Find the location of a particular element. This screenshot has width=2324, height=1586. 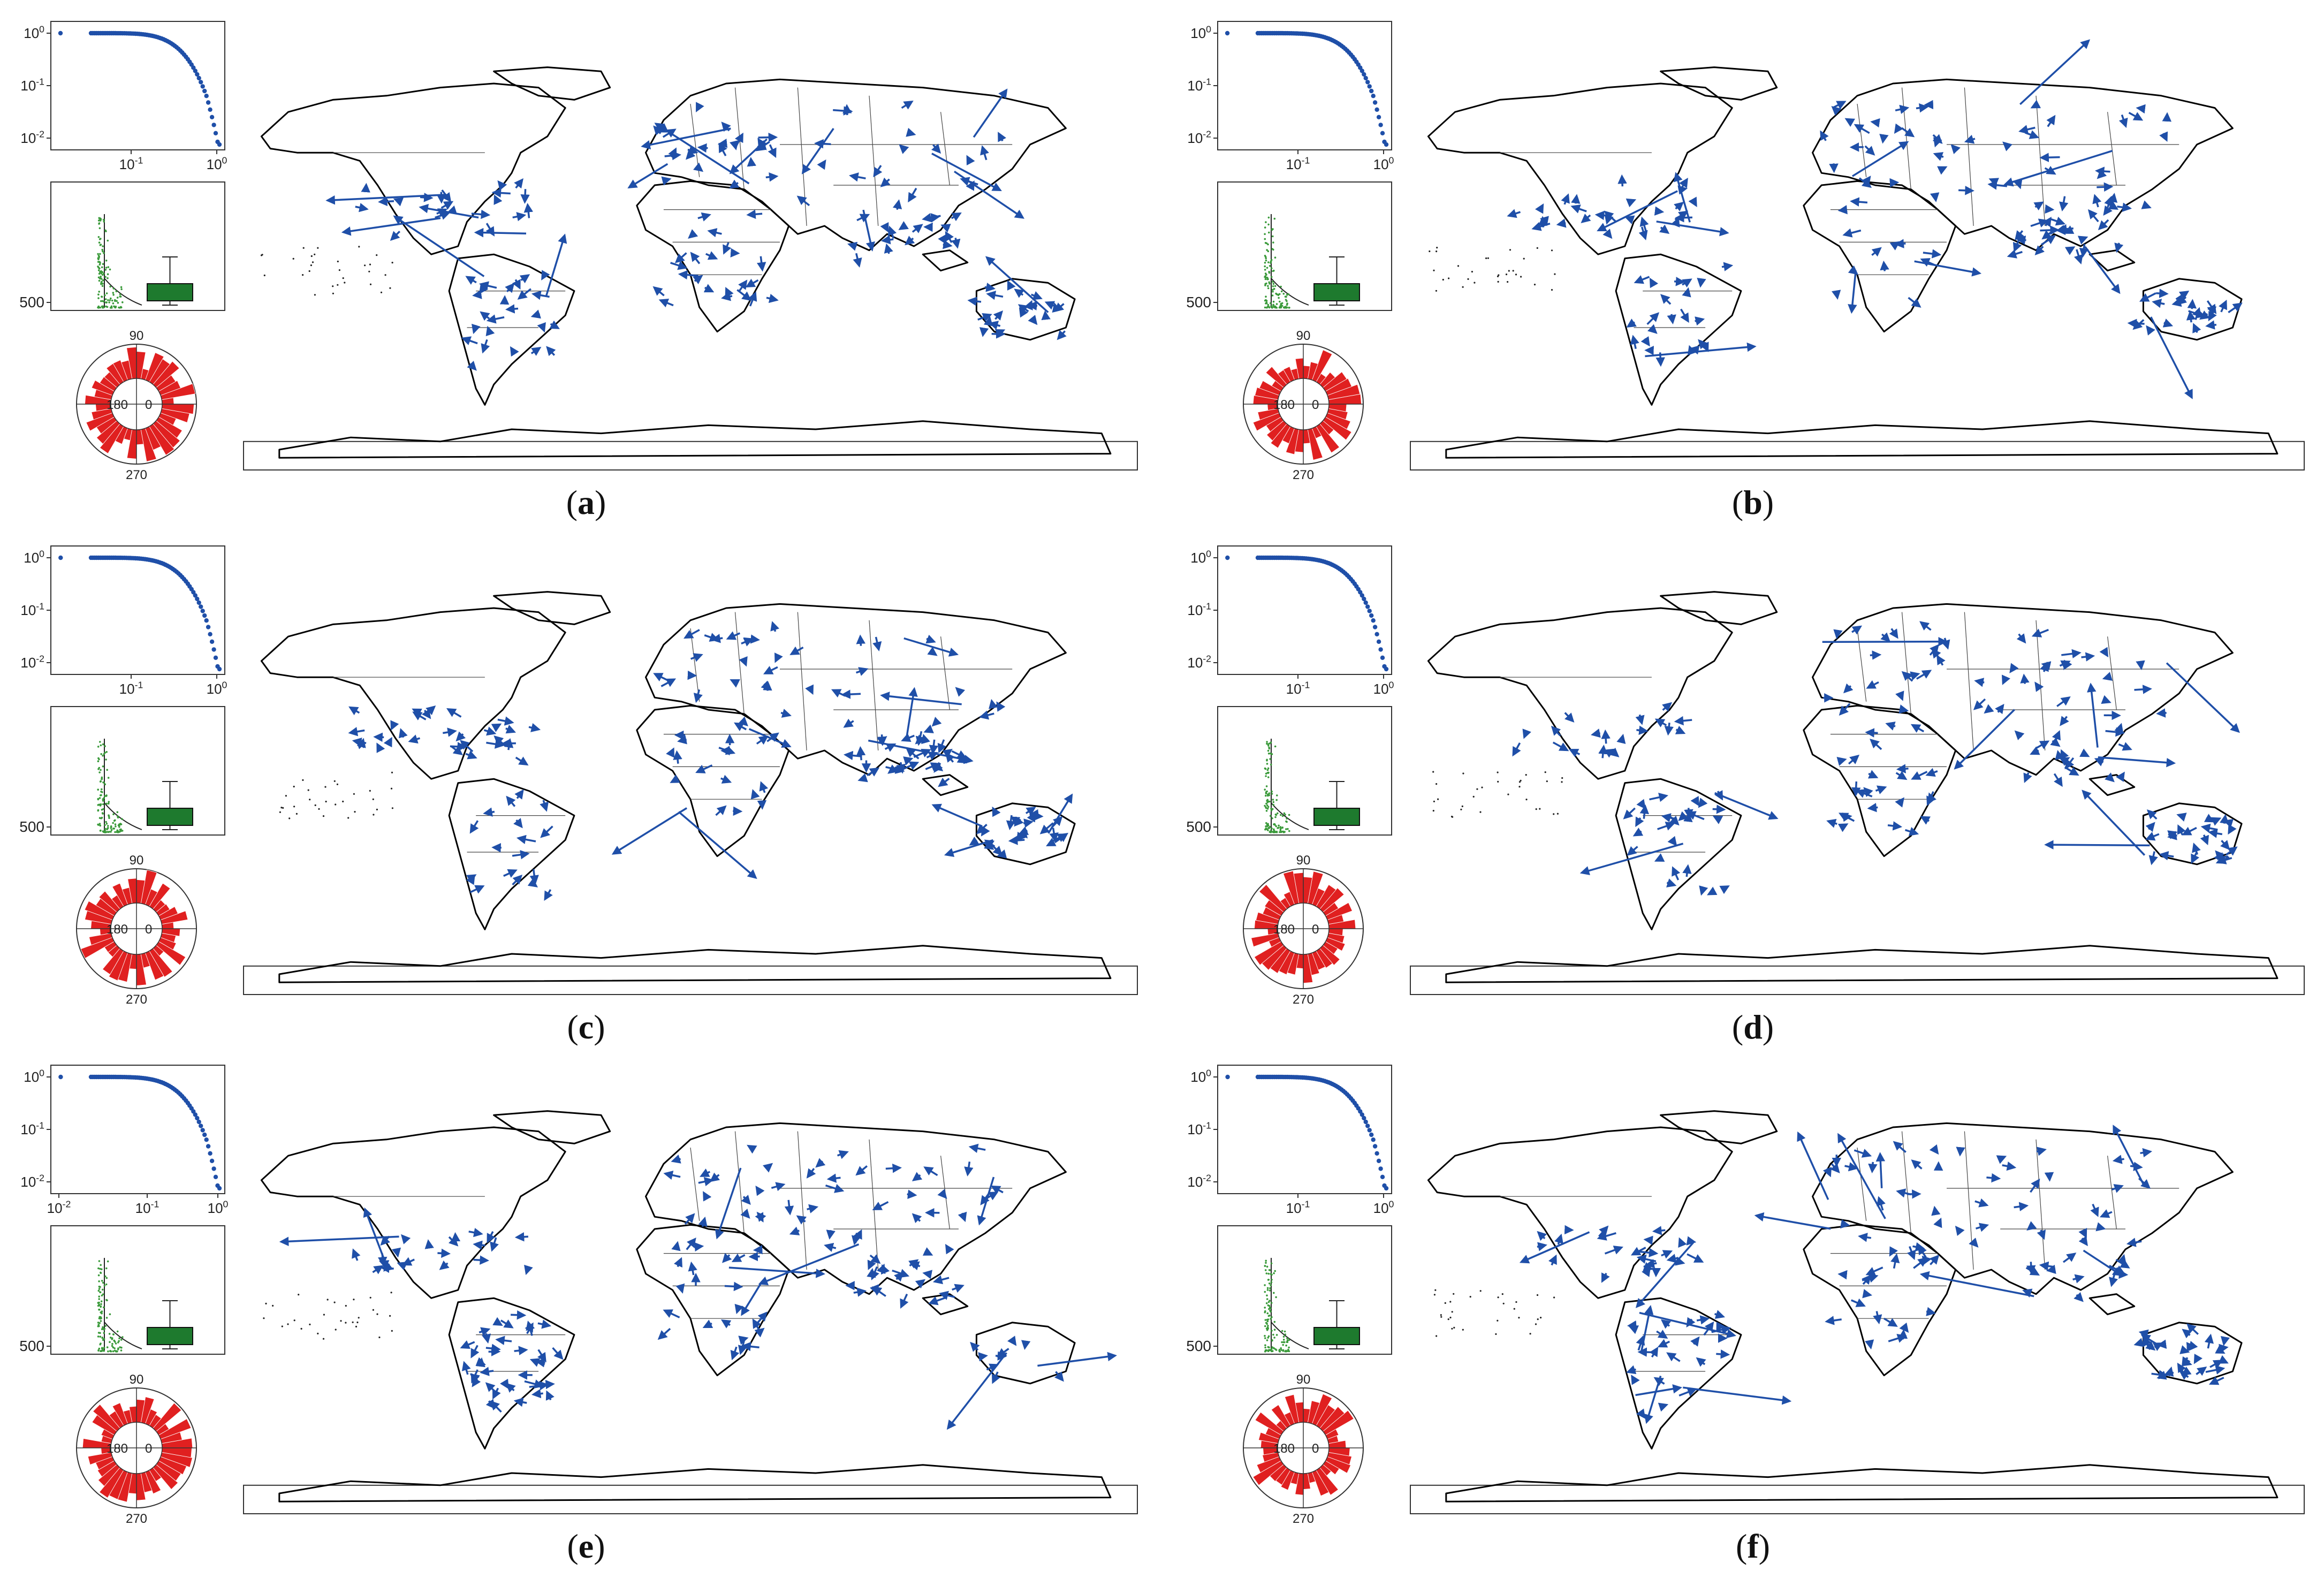

panel-caption: (c) is located at coordinates (586, 1027).